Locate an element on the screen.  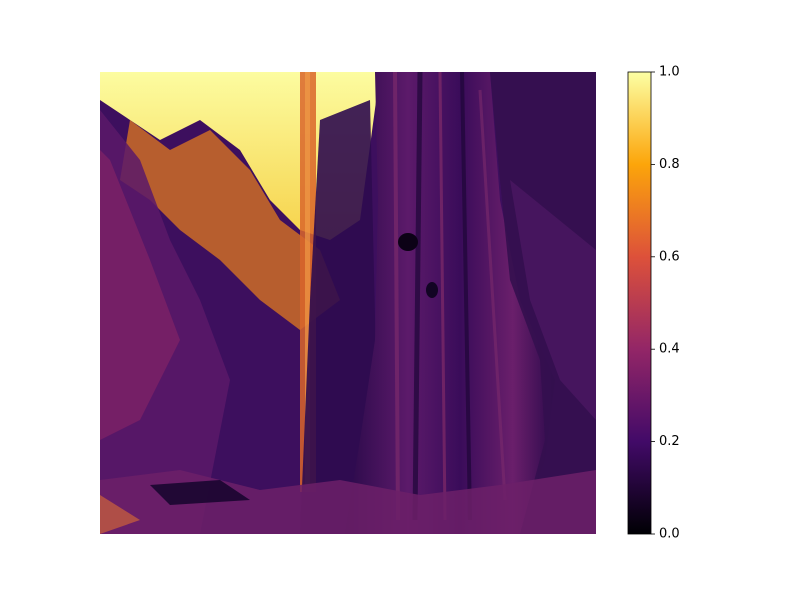
colorbar: 0.0 0.2 0.4 0.6 0.8 1.0 is located at coordinates (653, 303).